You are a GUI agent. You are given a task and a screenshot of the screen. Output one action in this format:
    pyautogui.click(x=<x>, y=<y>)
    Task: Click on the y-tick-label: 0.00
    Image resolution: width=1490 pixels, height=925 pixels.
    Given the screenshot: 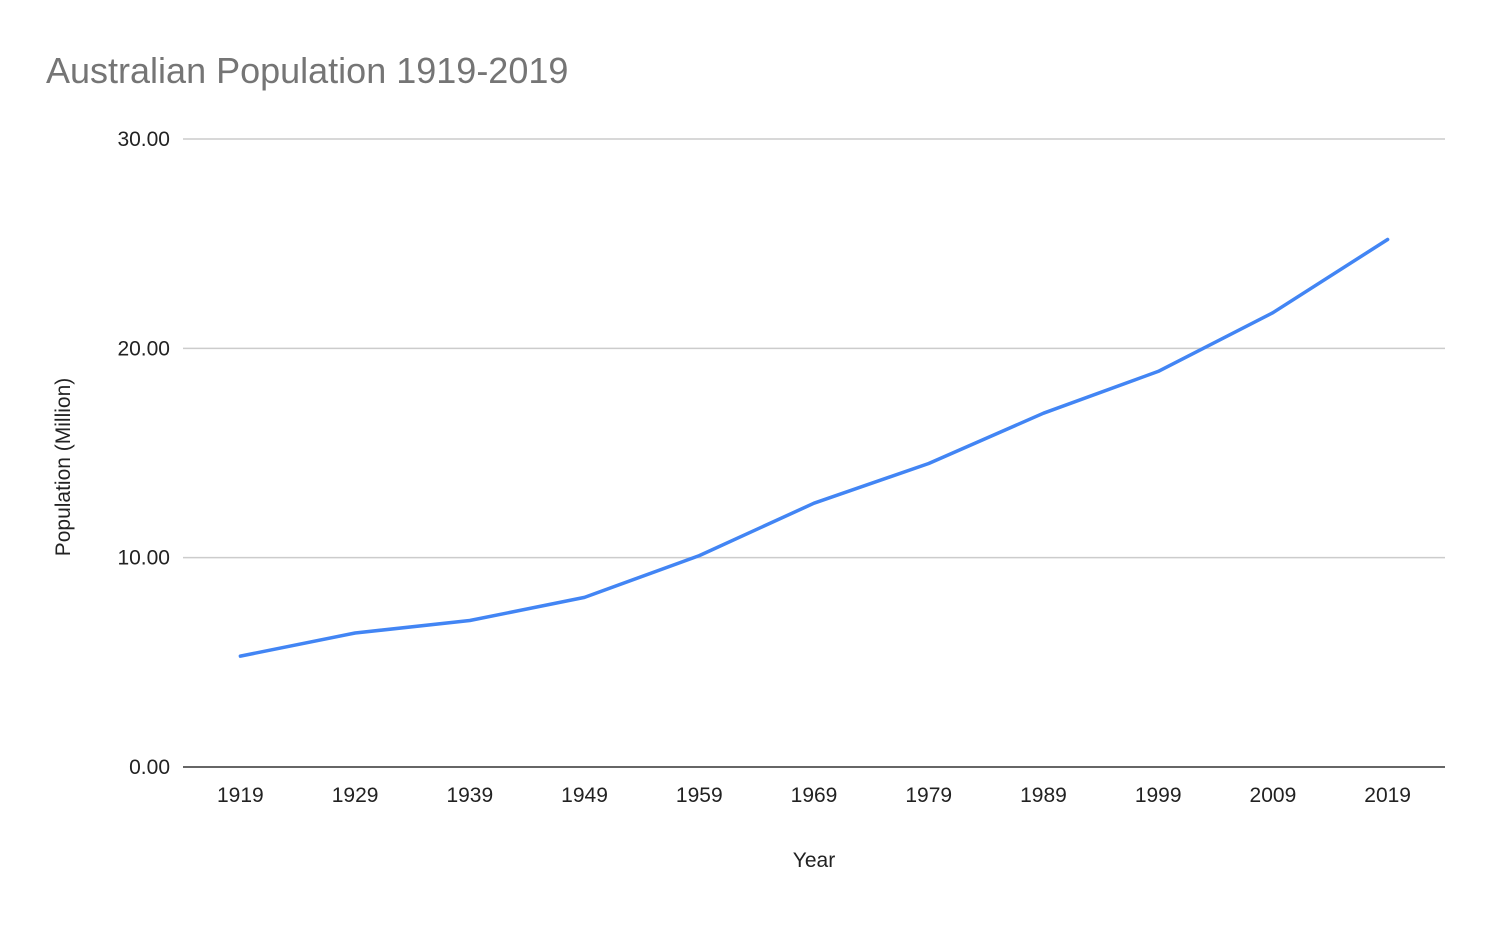 What is the action you would take?
    pyautogui.click(x=149, y=767)
    